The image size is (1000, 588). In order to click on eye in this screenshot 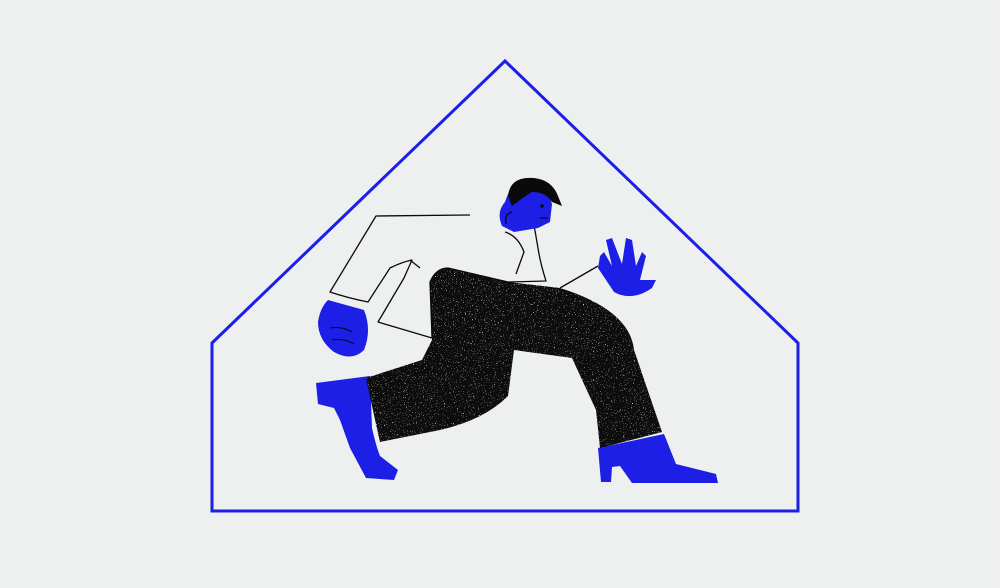, I will do `click(542, 206)`.